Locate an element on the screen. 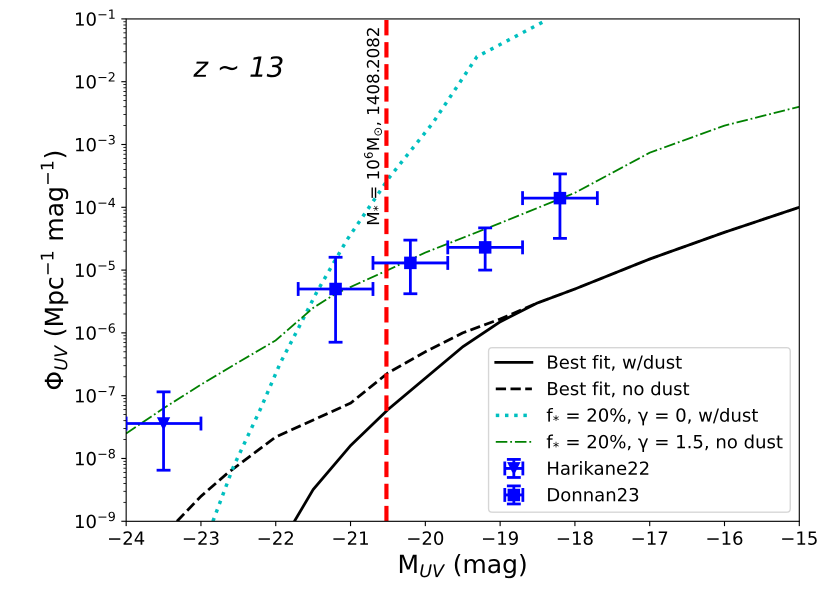 This screenshot has width=830, height=591. x-tick-label: −20 is located at coordinates (426, 538).